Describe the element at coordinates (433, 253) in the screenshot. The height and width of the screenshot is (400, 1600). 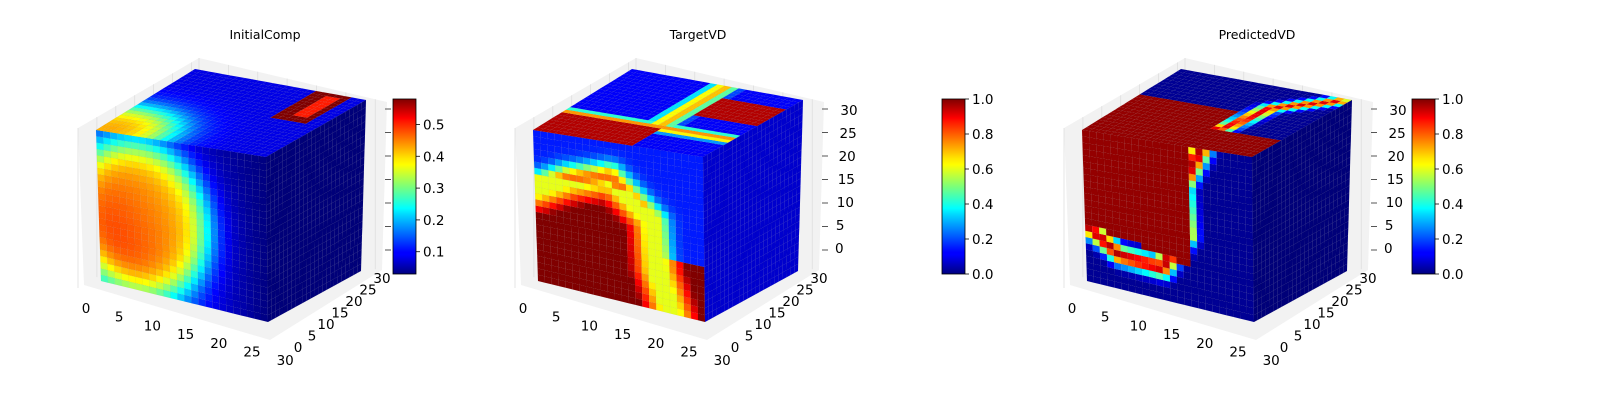
I see `colorbar-tick-label: 0.1` at that location.